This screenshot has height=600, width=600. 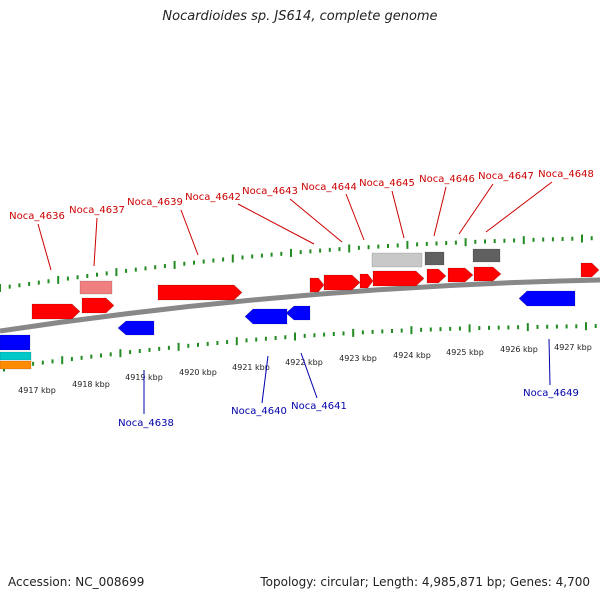 I want to click on scale-label: 4920 kbp, so click(x=198, y=372).